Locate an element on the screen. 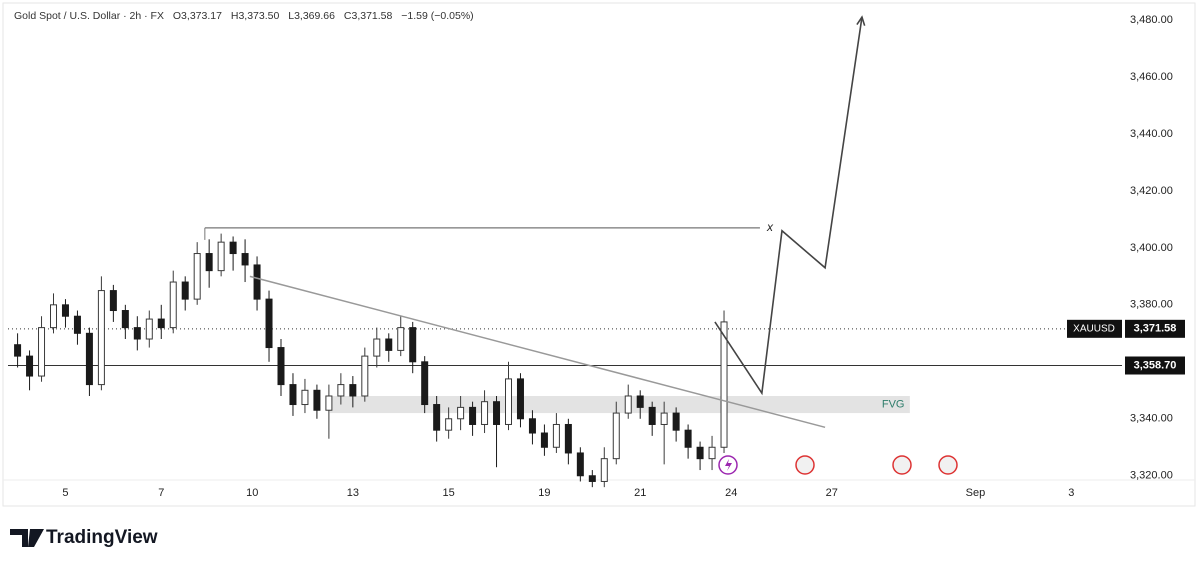 This screenshot has width=1200, height=564. x-tick-label: 10 is located at coordinates (252, 493).